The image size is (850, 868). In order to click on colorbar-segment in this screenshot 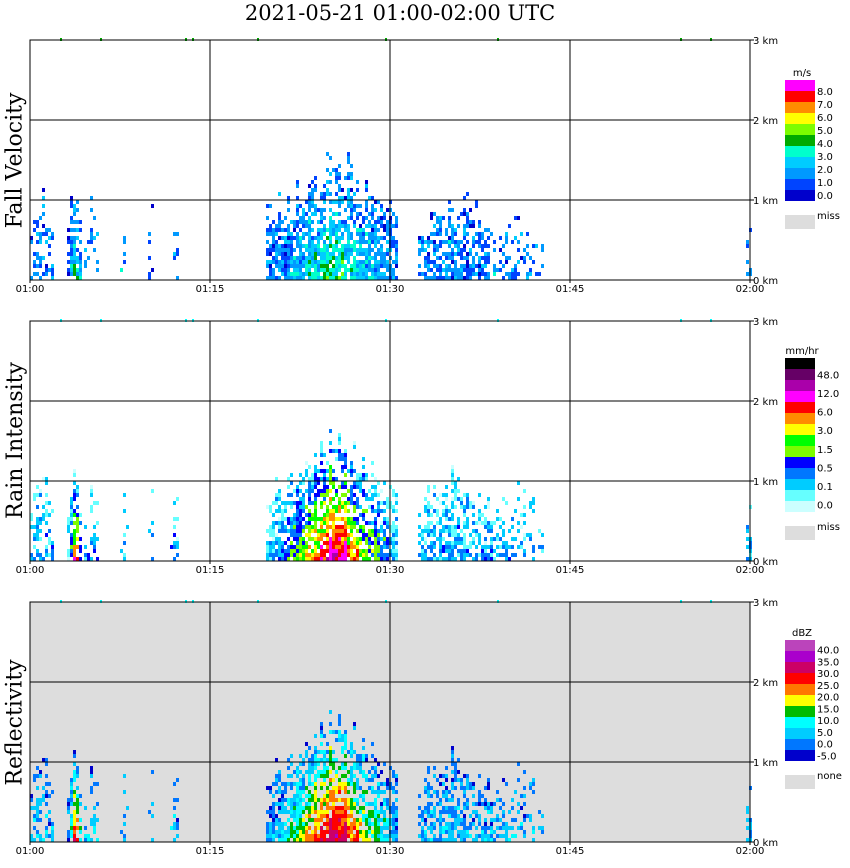, I will do `click(800, 506)`.